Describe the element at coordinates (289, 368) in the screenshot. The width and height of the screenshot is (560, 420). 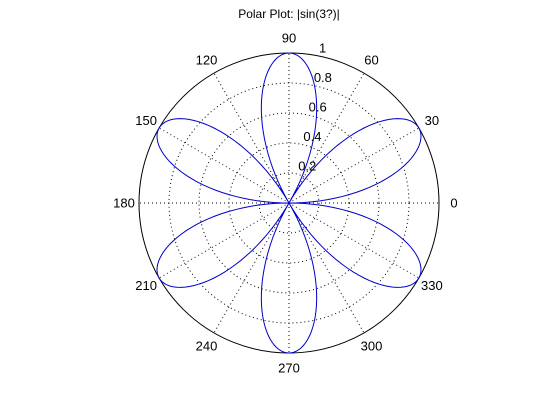
I see `theta-tick-label: 270` at that location.